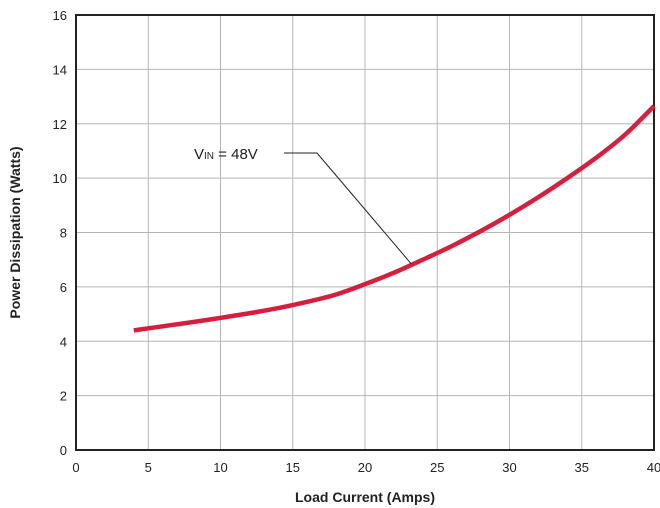 This screenshot has height=508, width=660. I want to click on x-tick-label: 35, so click(582, 467).